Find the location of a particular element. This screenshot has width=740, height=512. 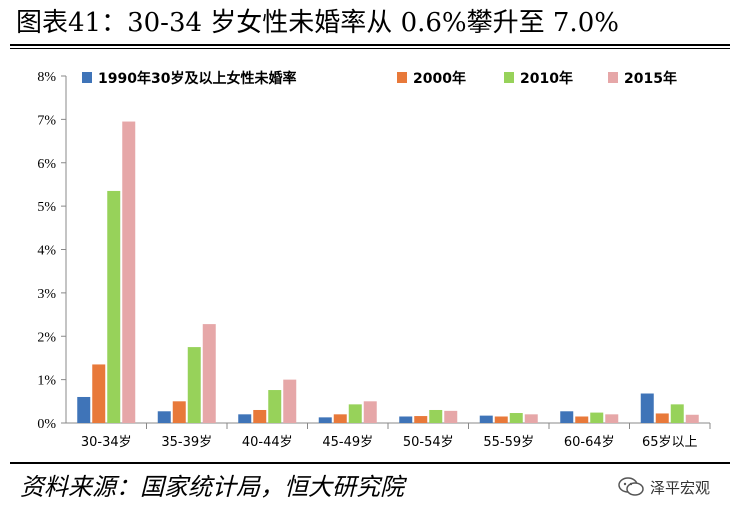

legend-label: 2010年 is located at coordinates (546, 78).